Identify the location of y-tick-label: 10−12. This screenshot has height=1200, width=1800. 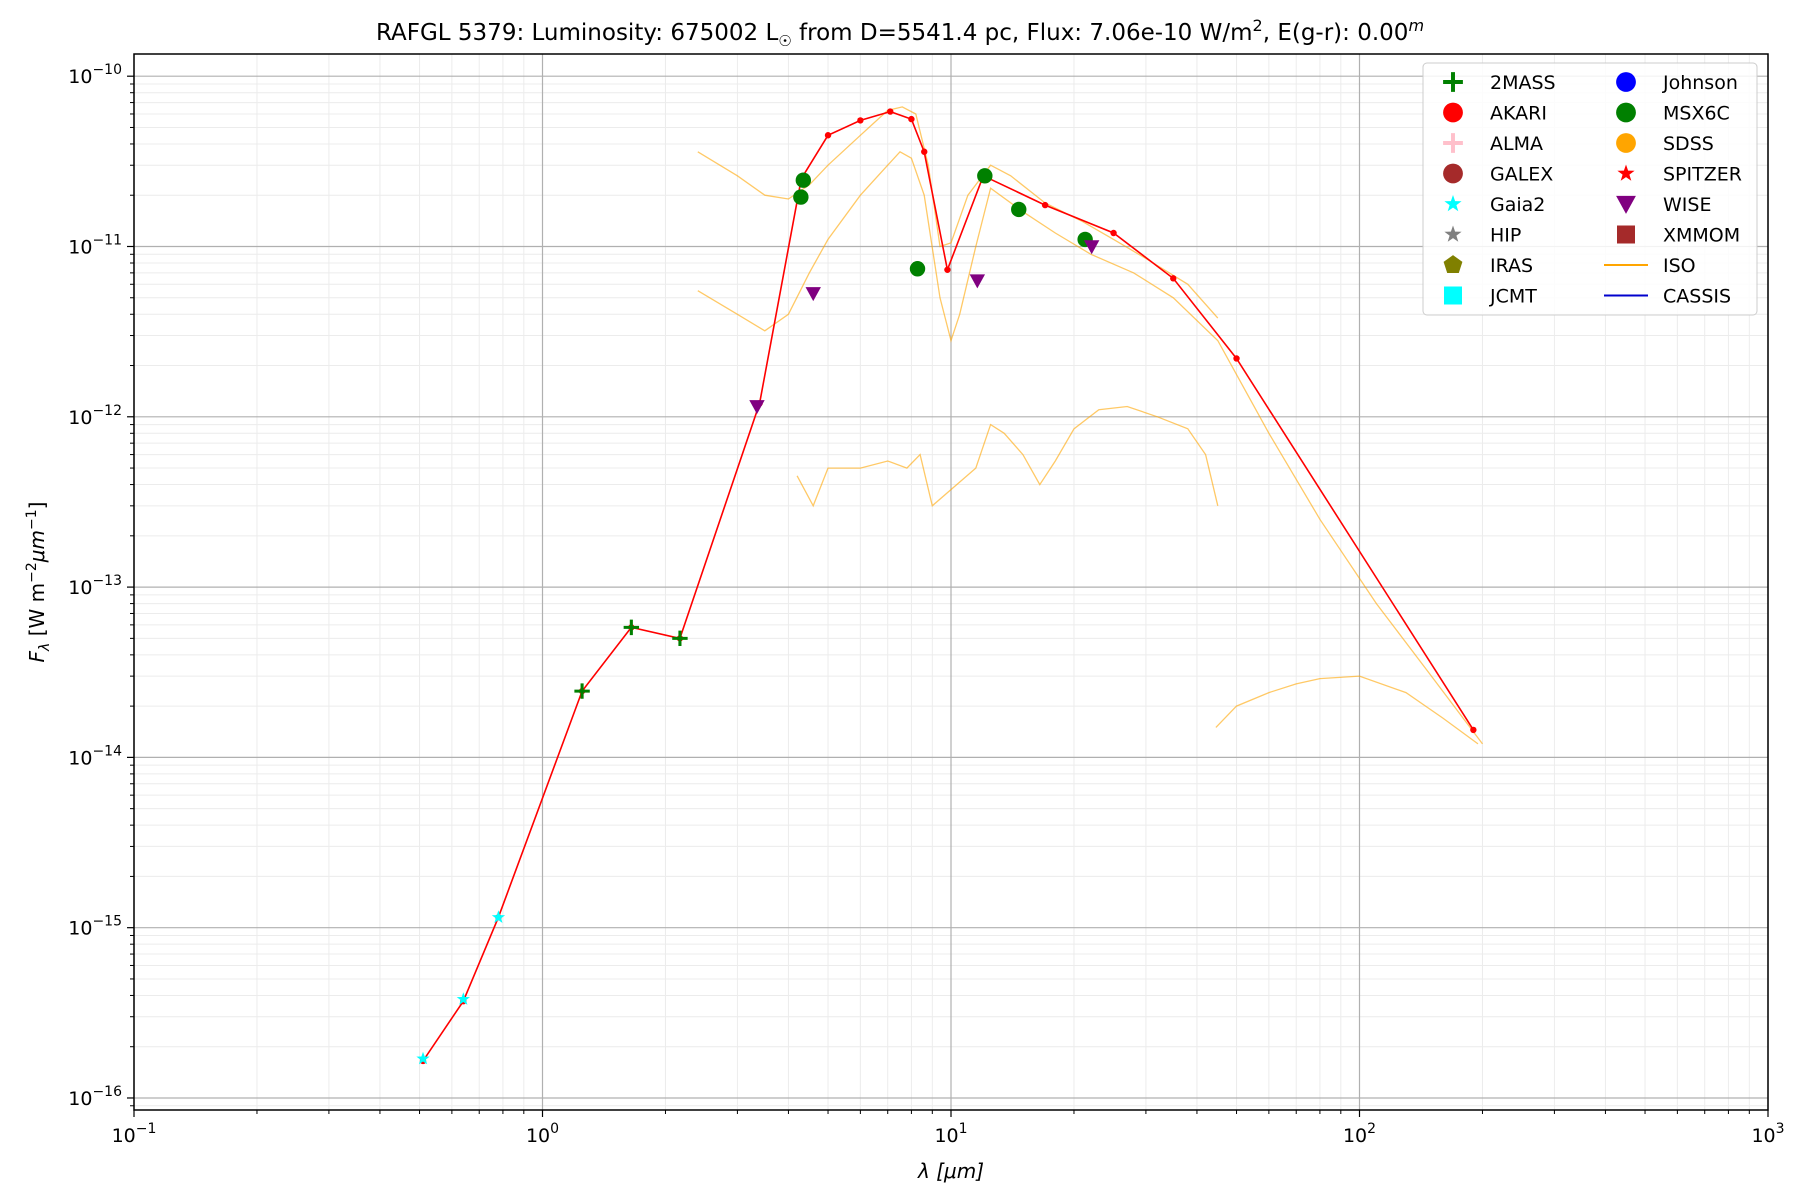
(95, 416).